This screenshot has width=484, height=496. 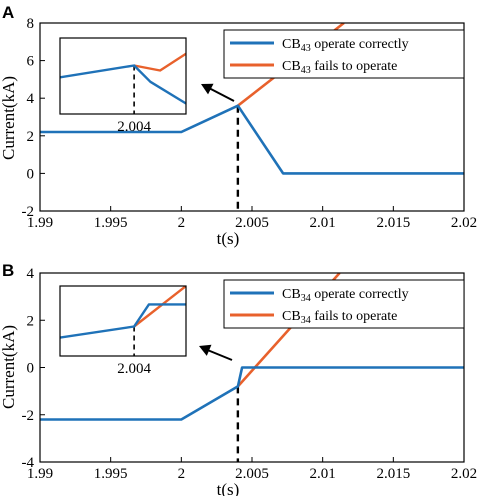 What do you see at coordinates (28, 463) in the screenshot?
I see `y-tick-label: -4` at bounding box center [28, 463].